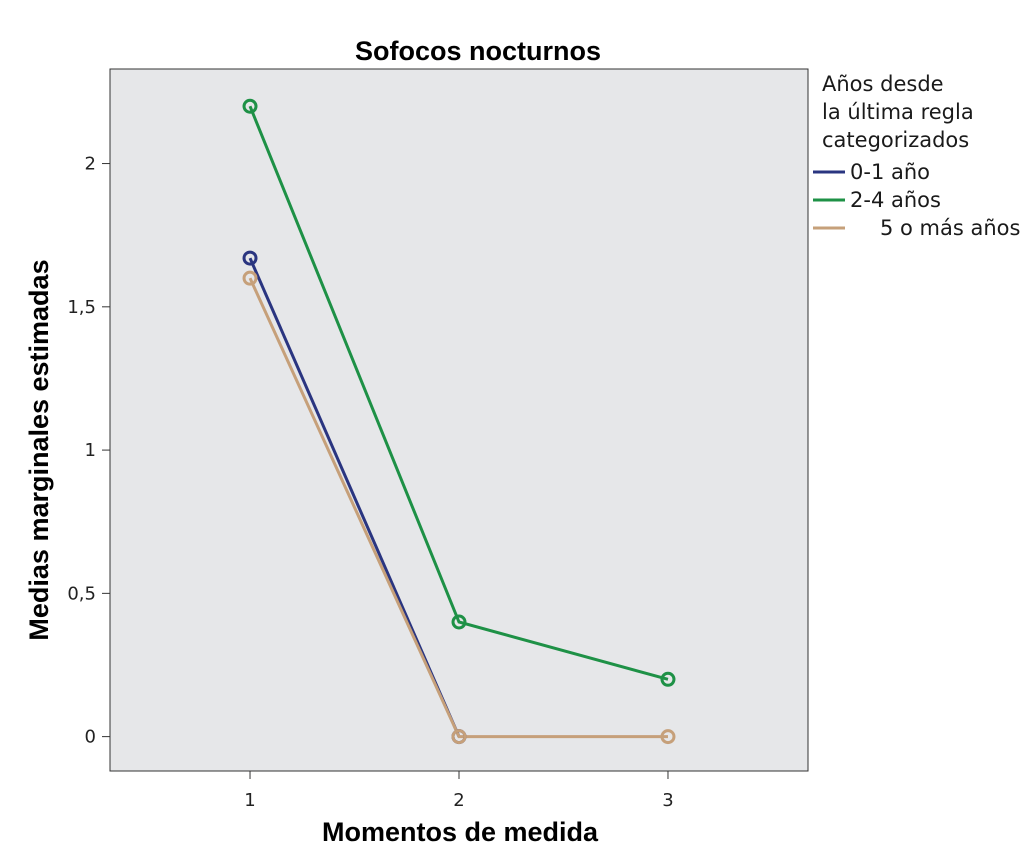 Image resolution: width=1020 pixels, height=854 pixels. Describe the element at coordinates (895, 140) in the screenshot. I see `legend-title-line-3: categorizados` at that location.